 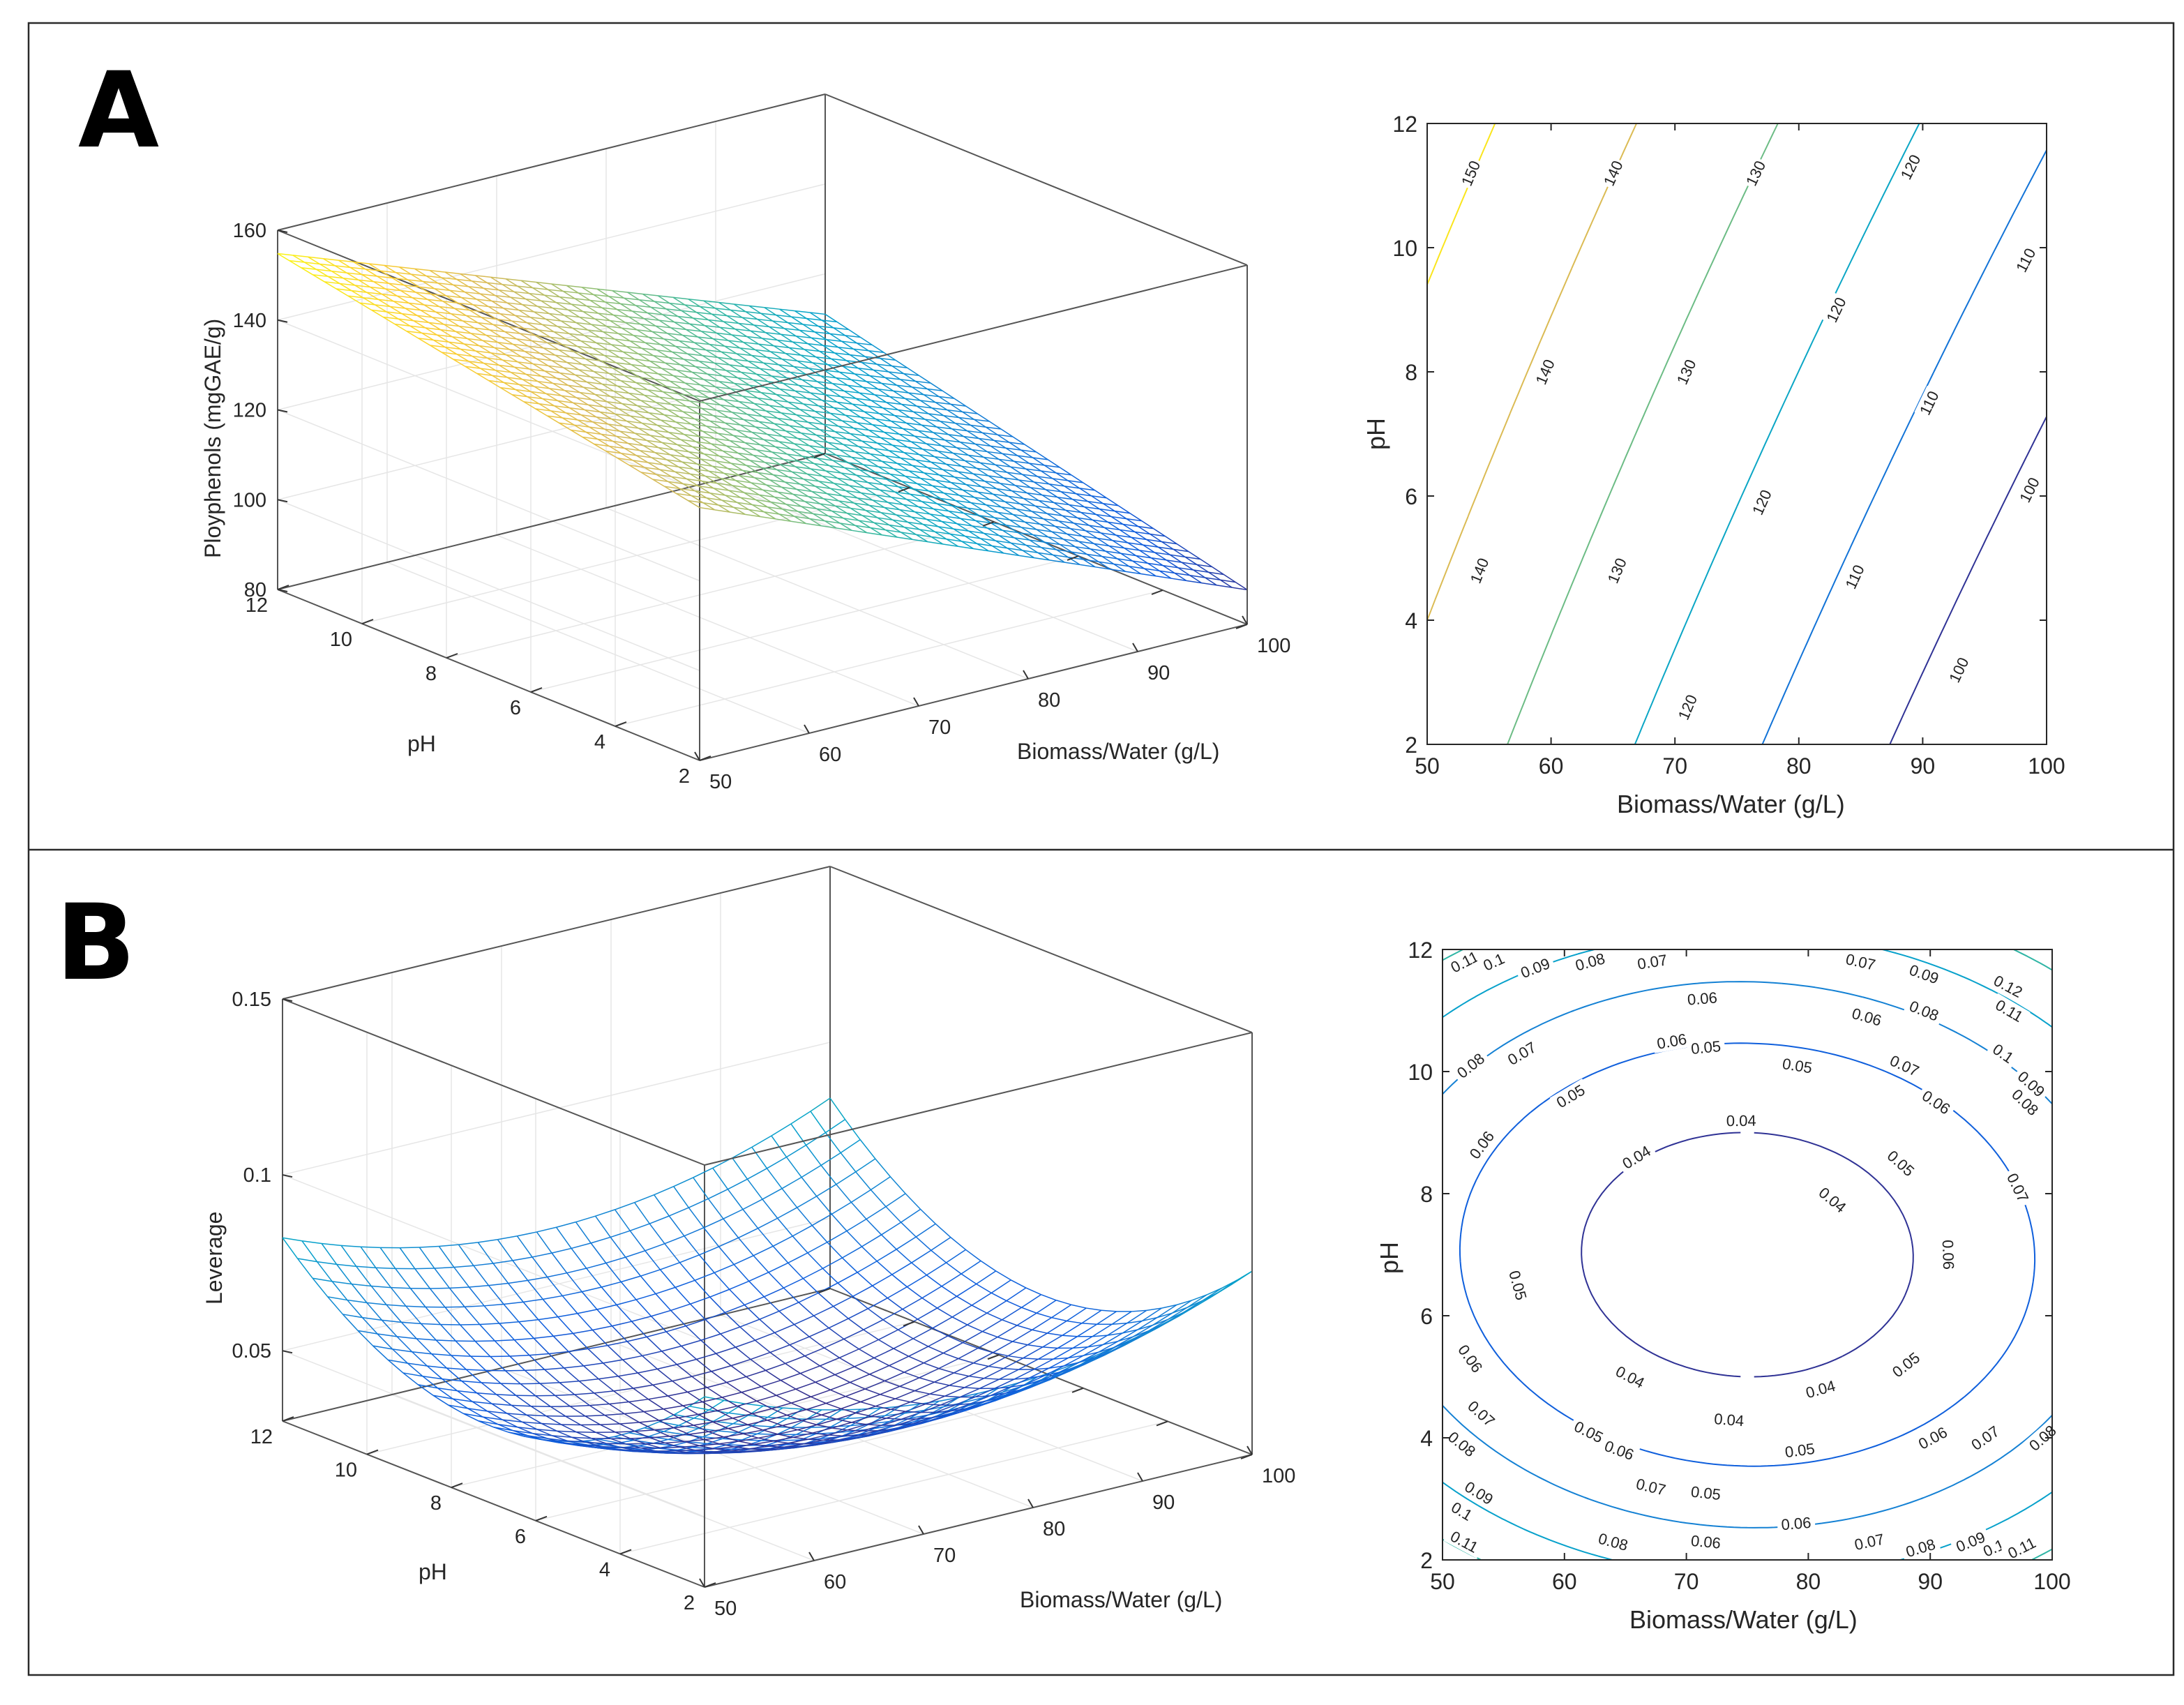 What do you see at coordinates (973, 692) in the screenshot?
I see `box-edge` at bounding box center [973, 692].